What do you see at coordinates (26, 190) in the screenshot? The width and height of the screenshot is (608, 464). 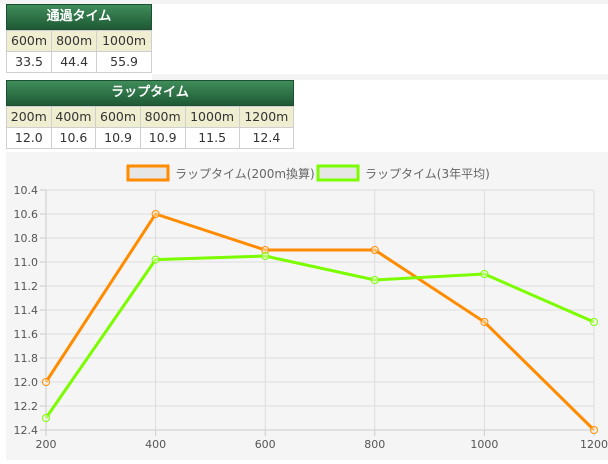 I see `y-tick-label: 10.4` at bounding box center [26, 190].